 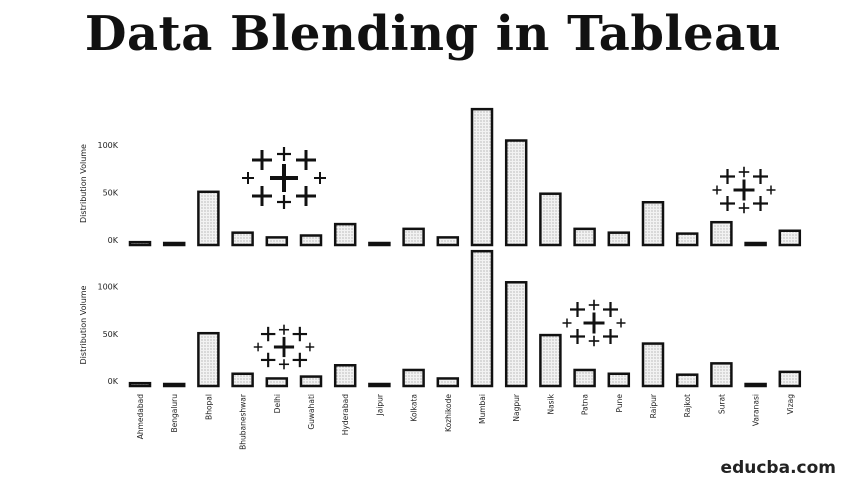 I want to click on x-tick-label: Hyderabad, so click(x=345, y=414).